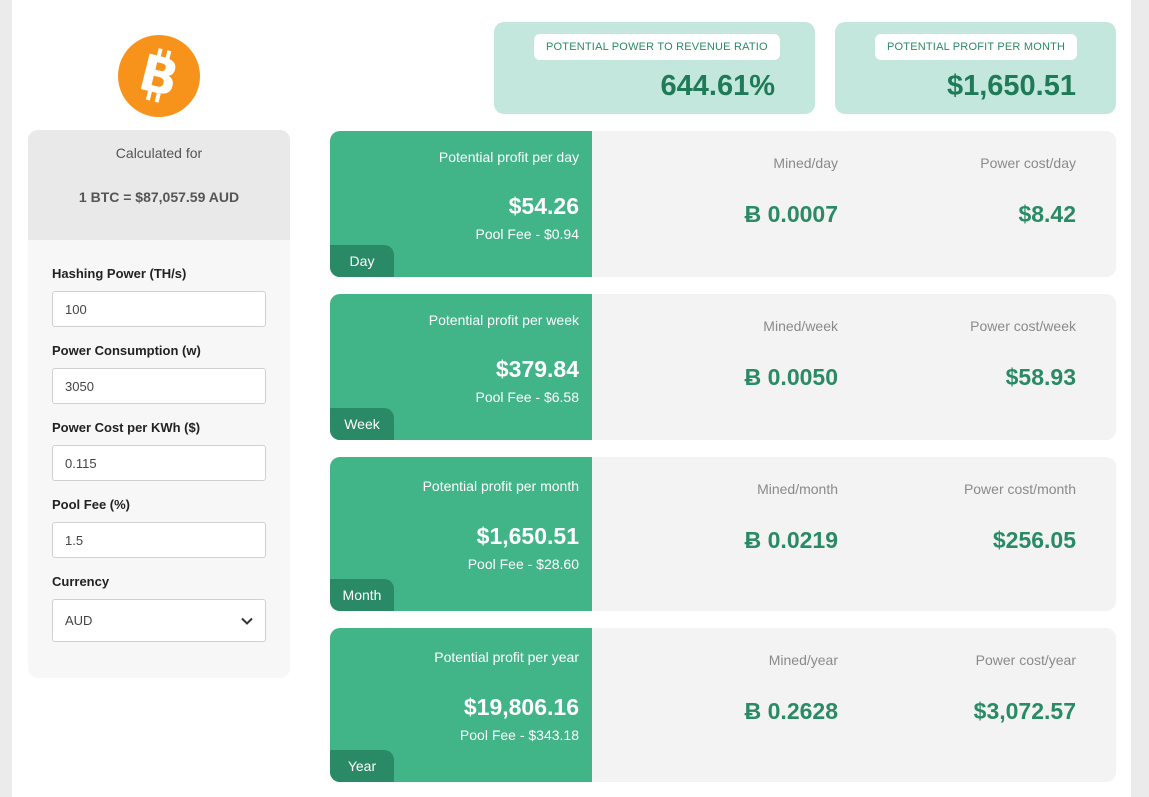 This screenshot has height=797, width=1149. I want to click on power-cost-value: $3,072.57, so click(1024, 711).